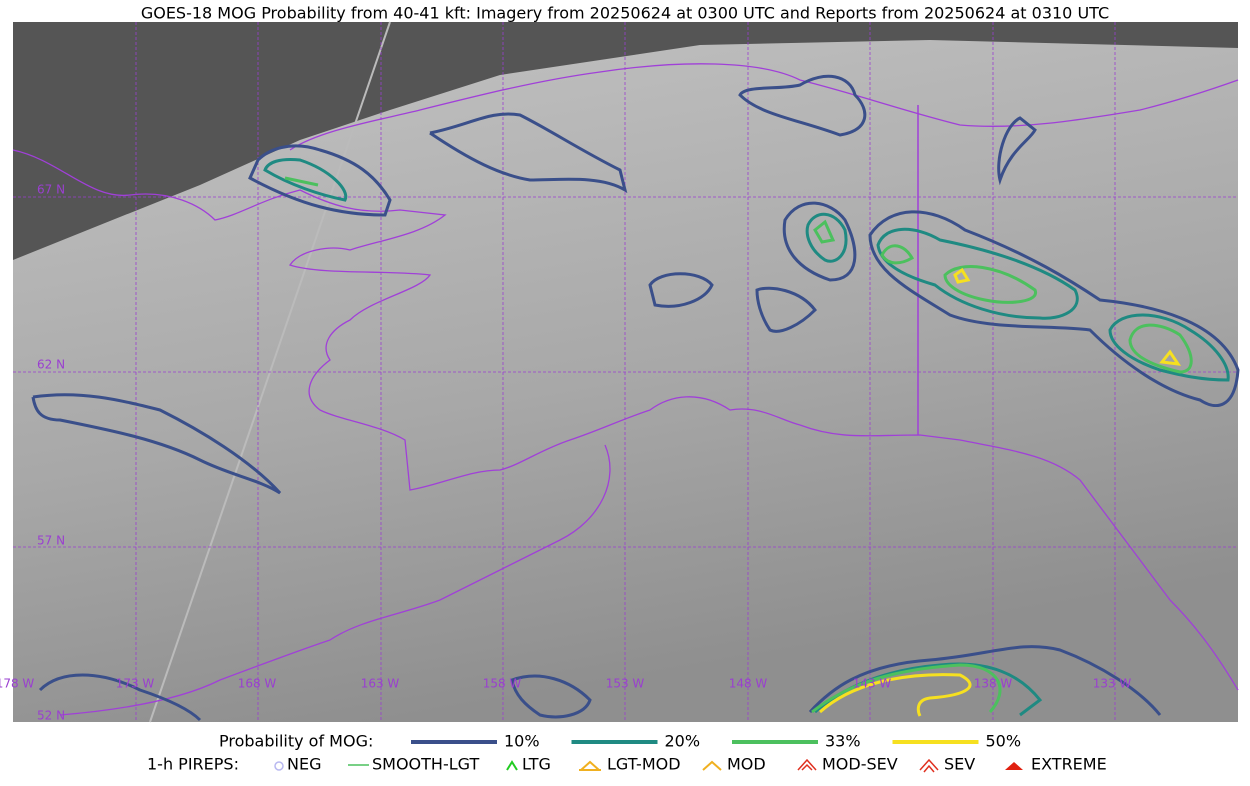 The height and width of the screenshot is (786, 1250). I want to click on legend-item: 20%, so click(683, 741).